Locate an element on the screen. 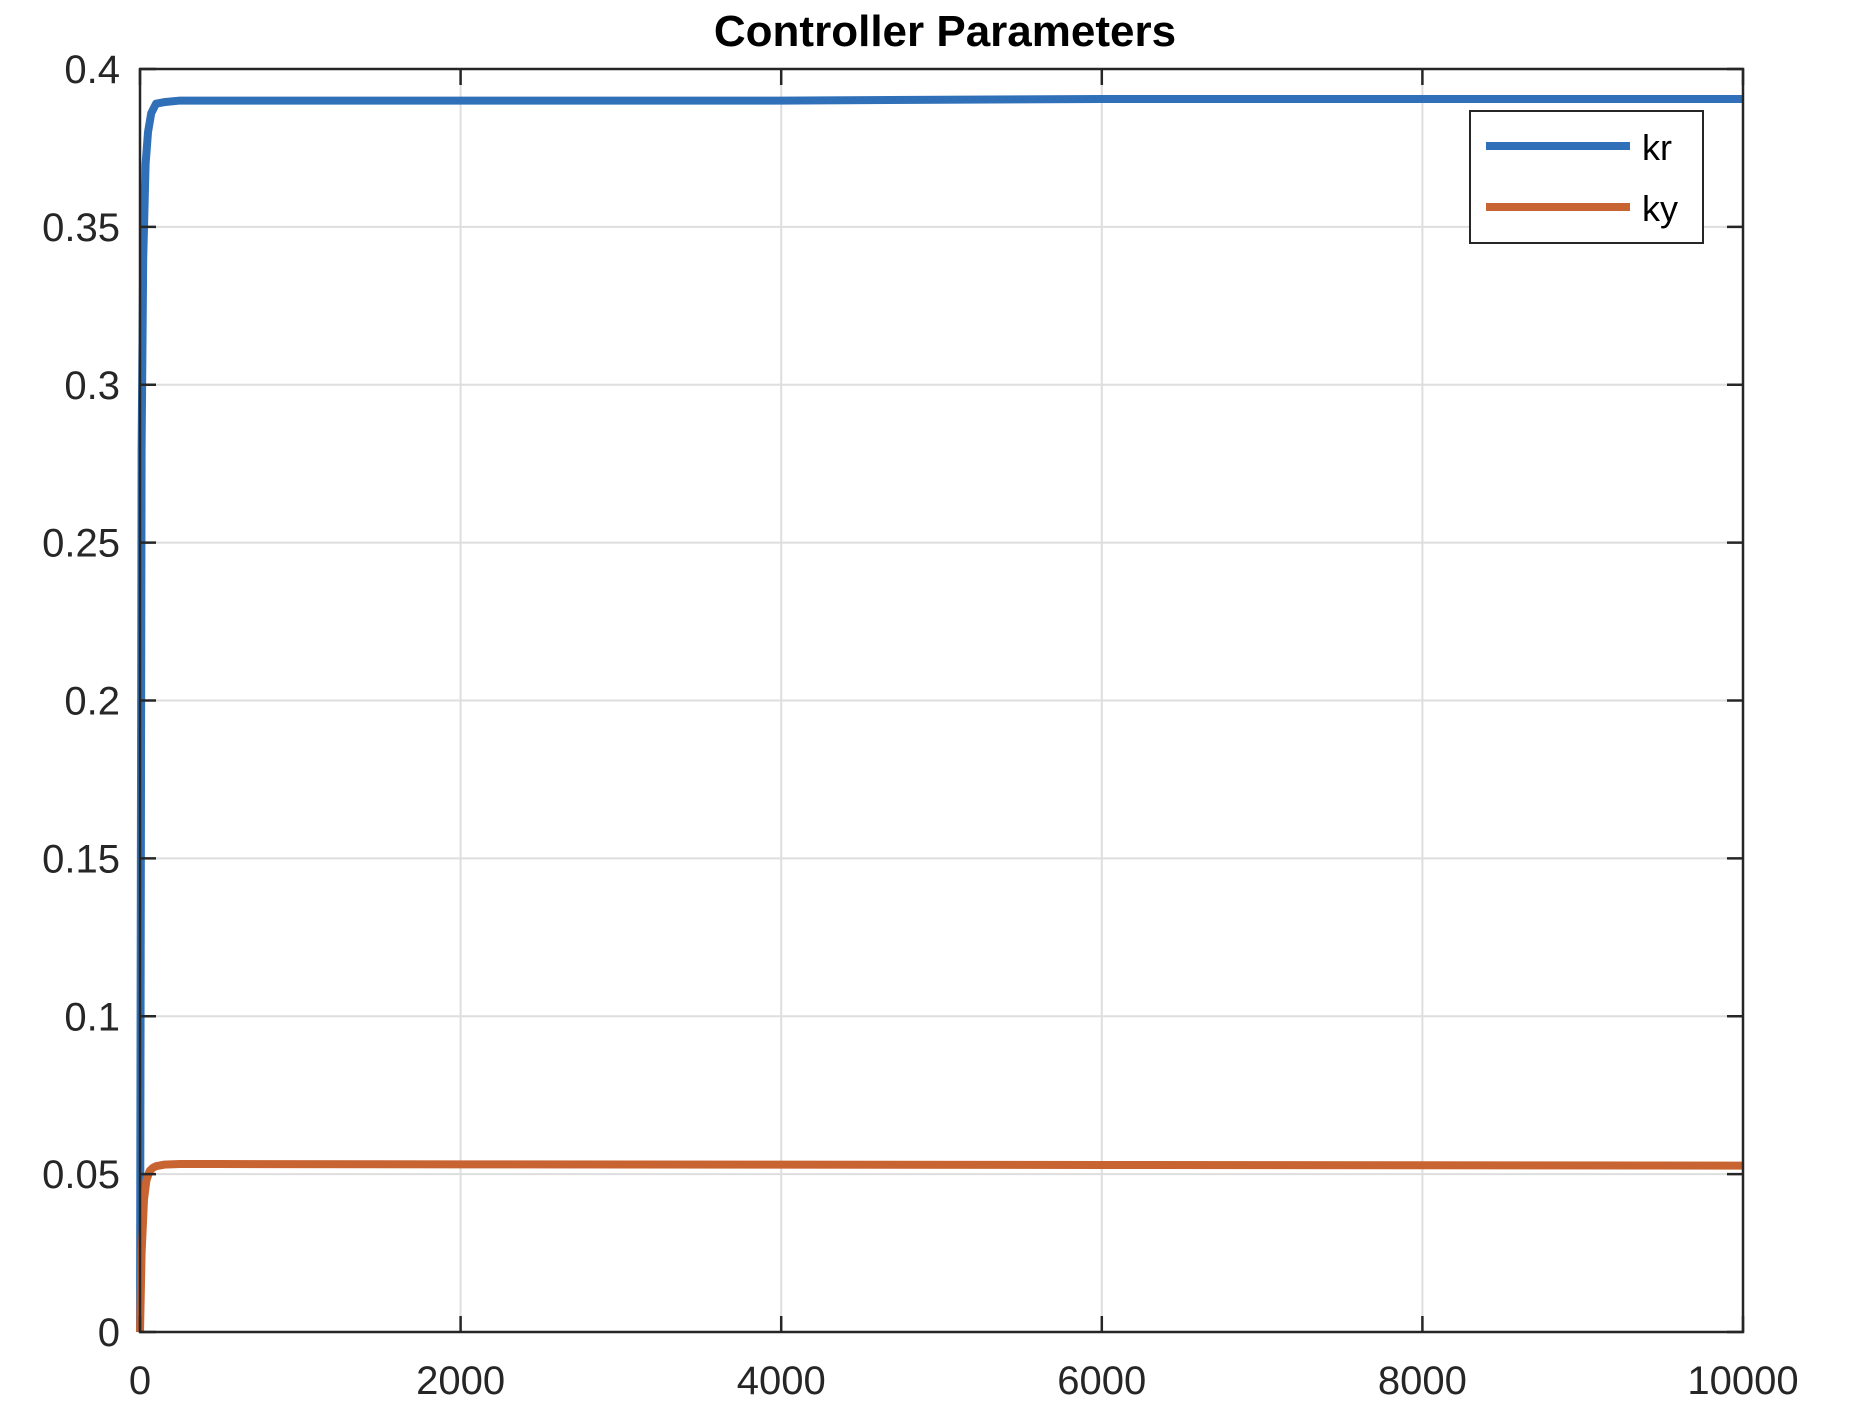 The image size is (1850, 1418). y-tick-label: 0.3 is located at coordinates (92, 386).